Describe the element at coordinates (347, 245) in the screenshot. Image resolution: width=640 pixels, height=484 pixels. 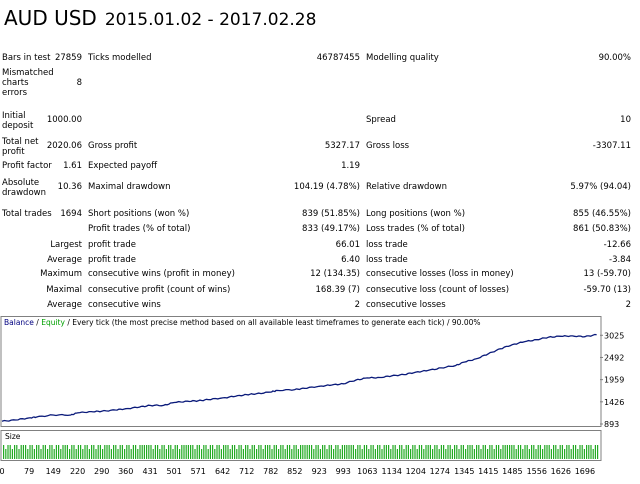
I see `largest-profit-value: 66.01` at that location.